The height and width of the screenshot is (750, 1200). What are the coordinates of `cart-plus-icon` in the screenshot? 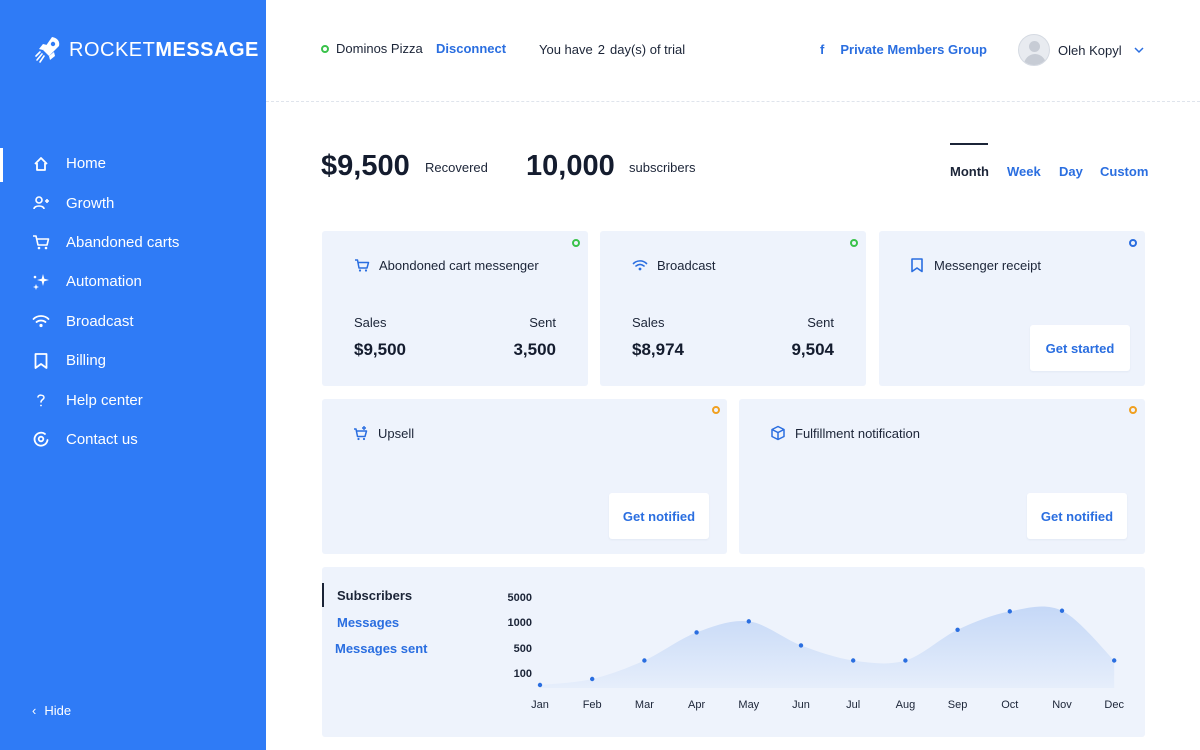 It's located at (361, 433).